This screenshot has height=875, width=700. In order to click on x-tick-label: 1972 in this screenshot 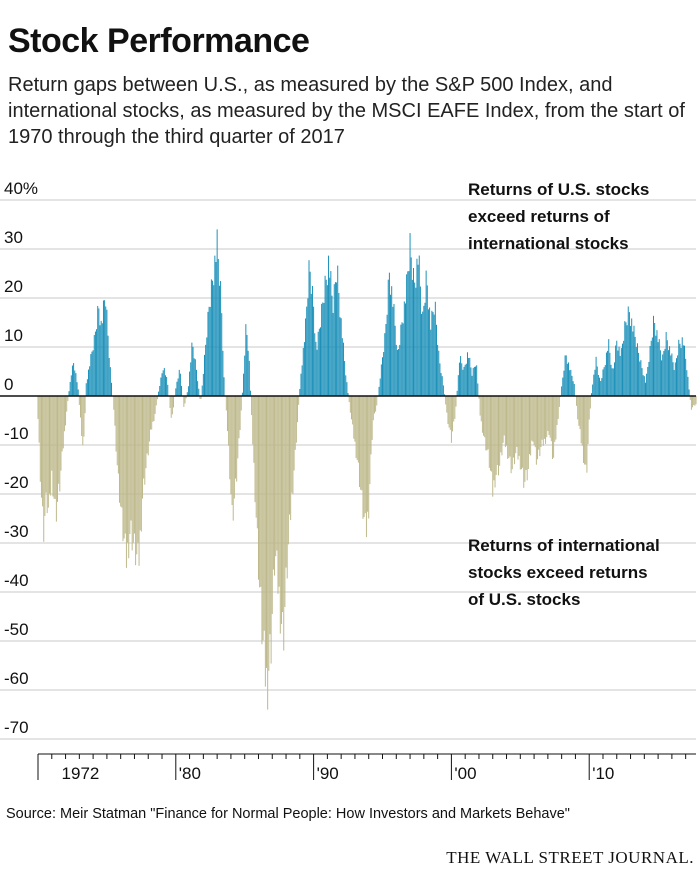, I will do `click(81, 773)`.